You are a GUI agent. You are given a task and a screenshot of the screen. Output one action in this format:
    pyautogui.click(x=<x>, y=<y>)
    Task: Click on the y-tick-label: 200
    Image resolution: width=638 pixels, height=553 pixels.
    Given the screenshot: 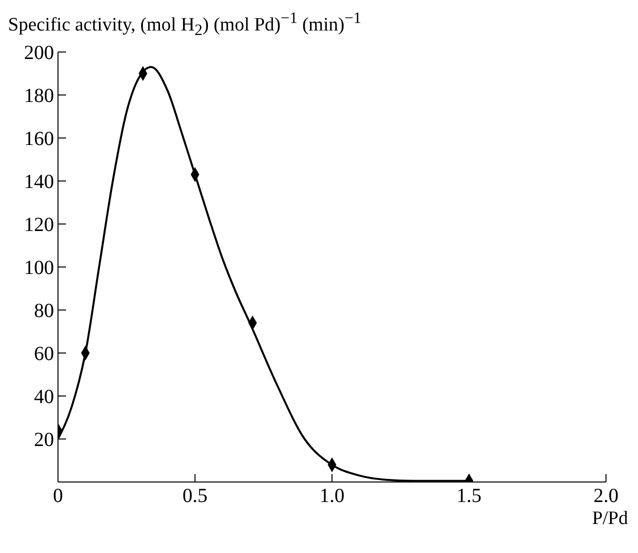 What is the action you would take?
    pyautogui.click(x=39, y=53)
    